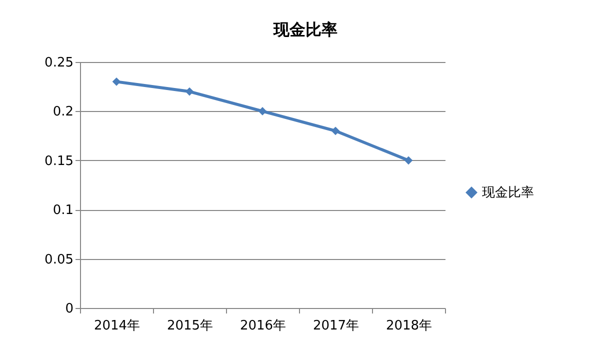 The image size is (612, 352). Describe the element at coordinates (336, 326) in the screenshot. I see `x-tick-label: 2017年` at that location.